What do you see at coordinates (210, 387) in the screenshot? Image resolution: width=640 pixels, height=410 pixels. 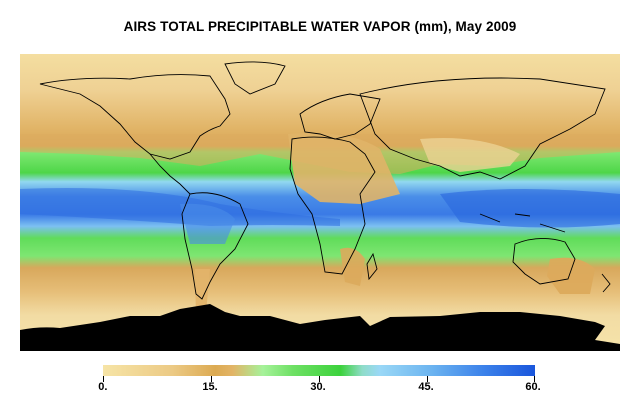 I see `colorbar-label: 15.` at bounding box center [210, 387].